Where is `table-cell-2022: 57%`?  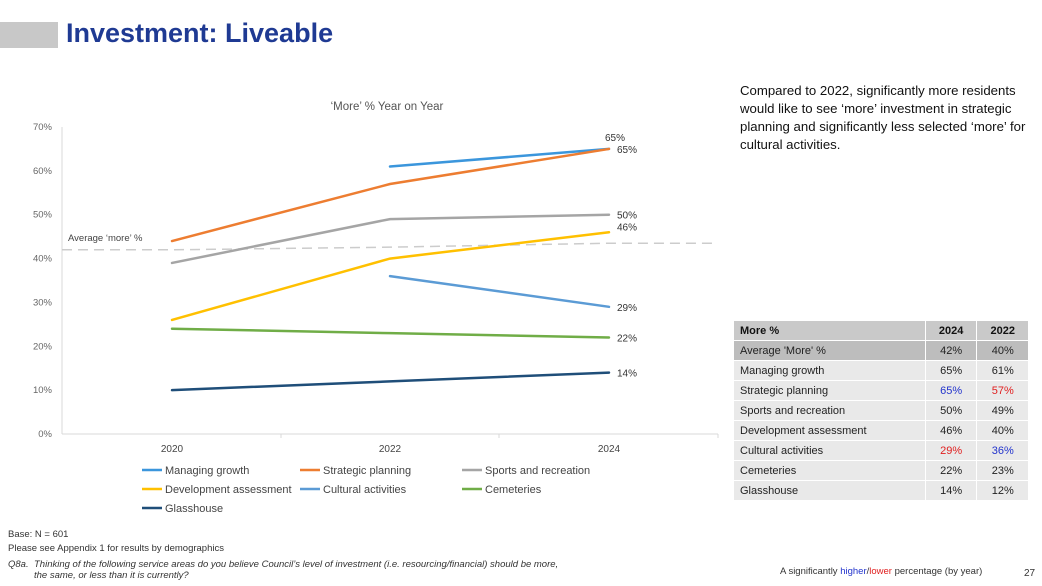
table-cell-2022: 57% is located at coordinates (1002, 390).